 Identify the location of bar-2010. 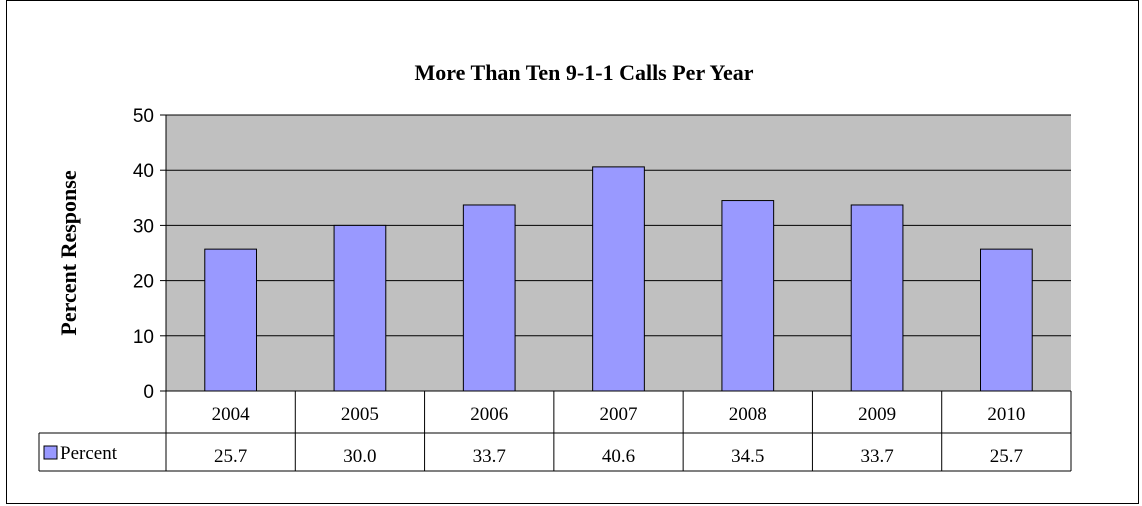
(1006, 320).